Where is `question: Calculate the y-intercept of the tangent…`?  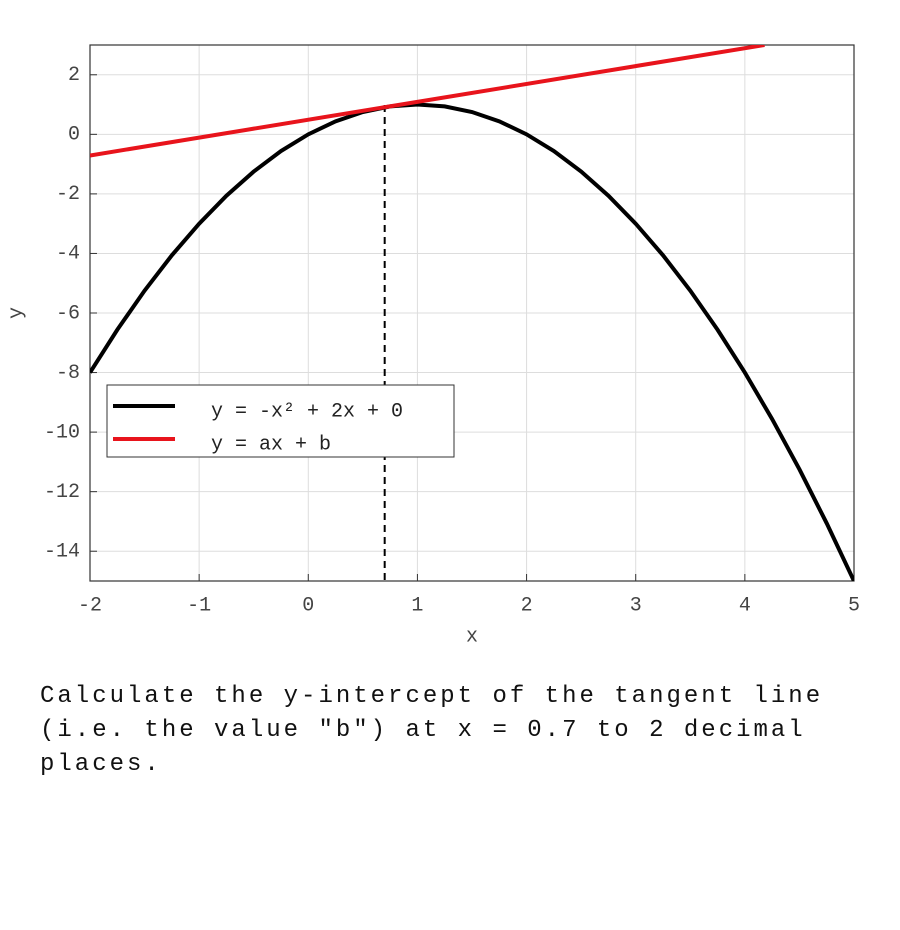
question: Calculate the y-intercept of the tangent… is located at coordinates (432, 730).